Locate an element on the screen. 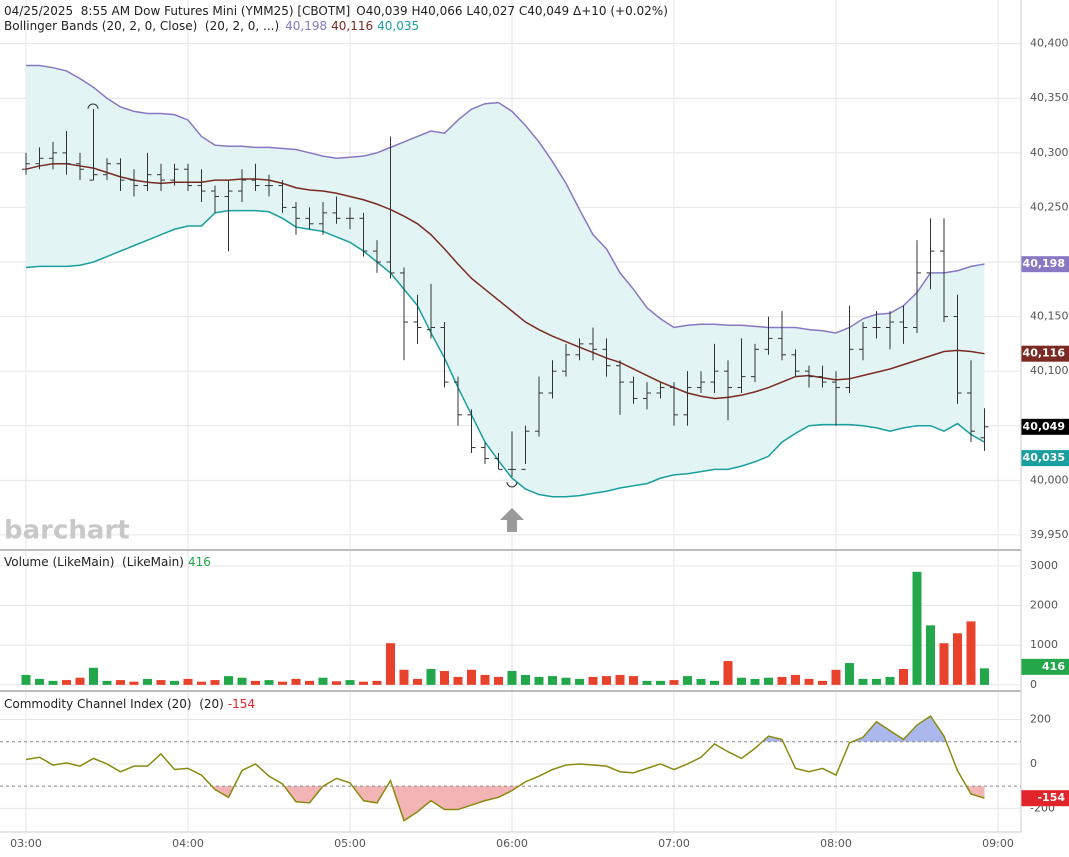  legend-value: -154 is located at coordinates (241, 704).